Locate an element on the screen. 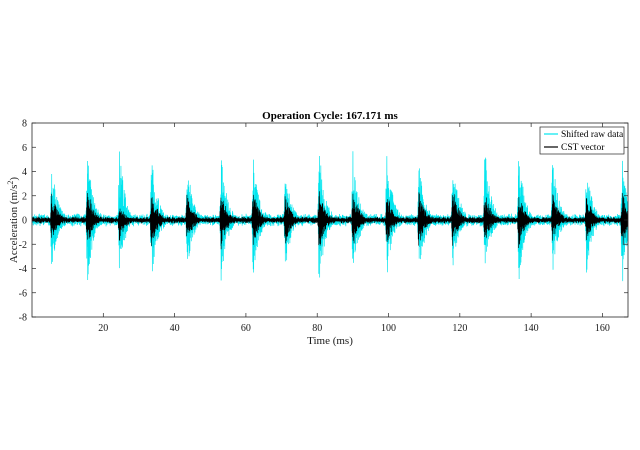 Image resolution: width=640 pixels, height=450 pixels. x-tick-label: 20 is located at coordinates (103, 328).